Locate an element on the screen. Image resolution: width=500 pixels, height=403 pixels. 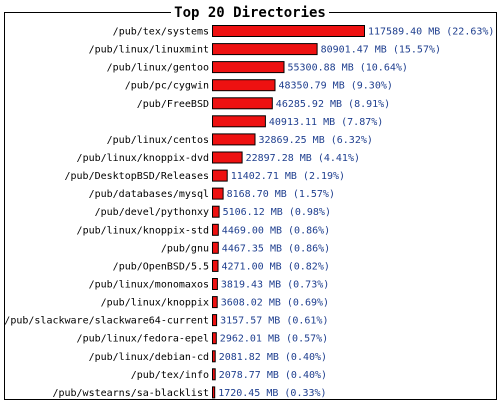
value-label: 4467.35 MB (0.86%) is located at coordinates (276, 248).